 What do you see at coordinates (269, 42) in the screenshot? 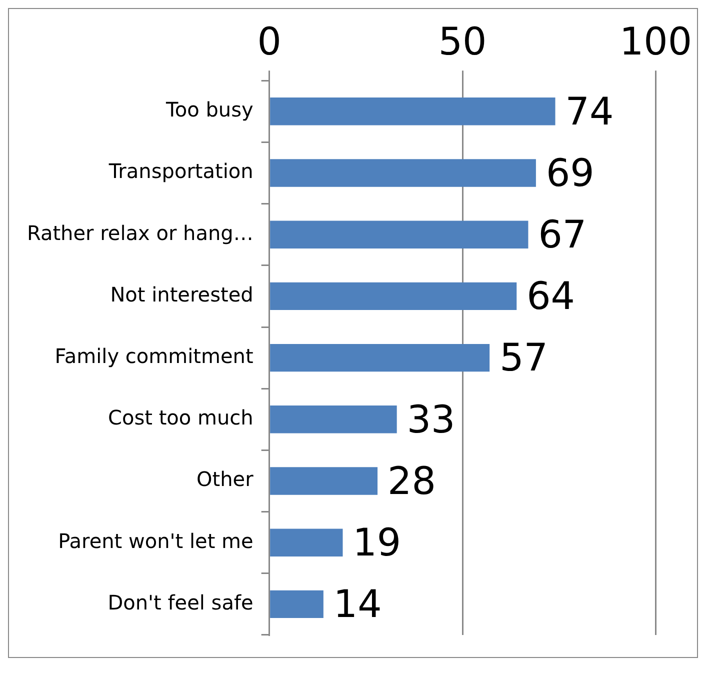
I see `x-tick-label: 0` at bounding box center [269, 42].